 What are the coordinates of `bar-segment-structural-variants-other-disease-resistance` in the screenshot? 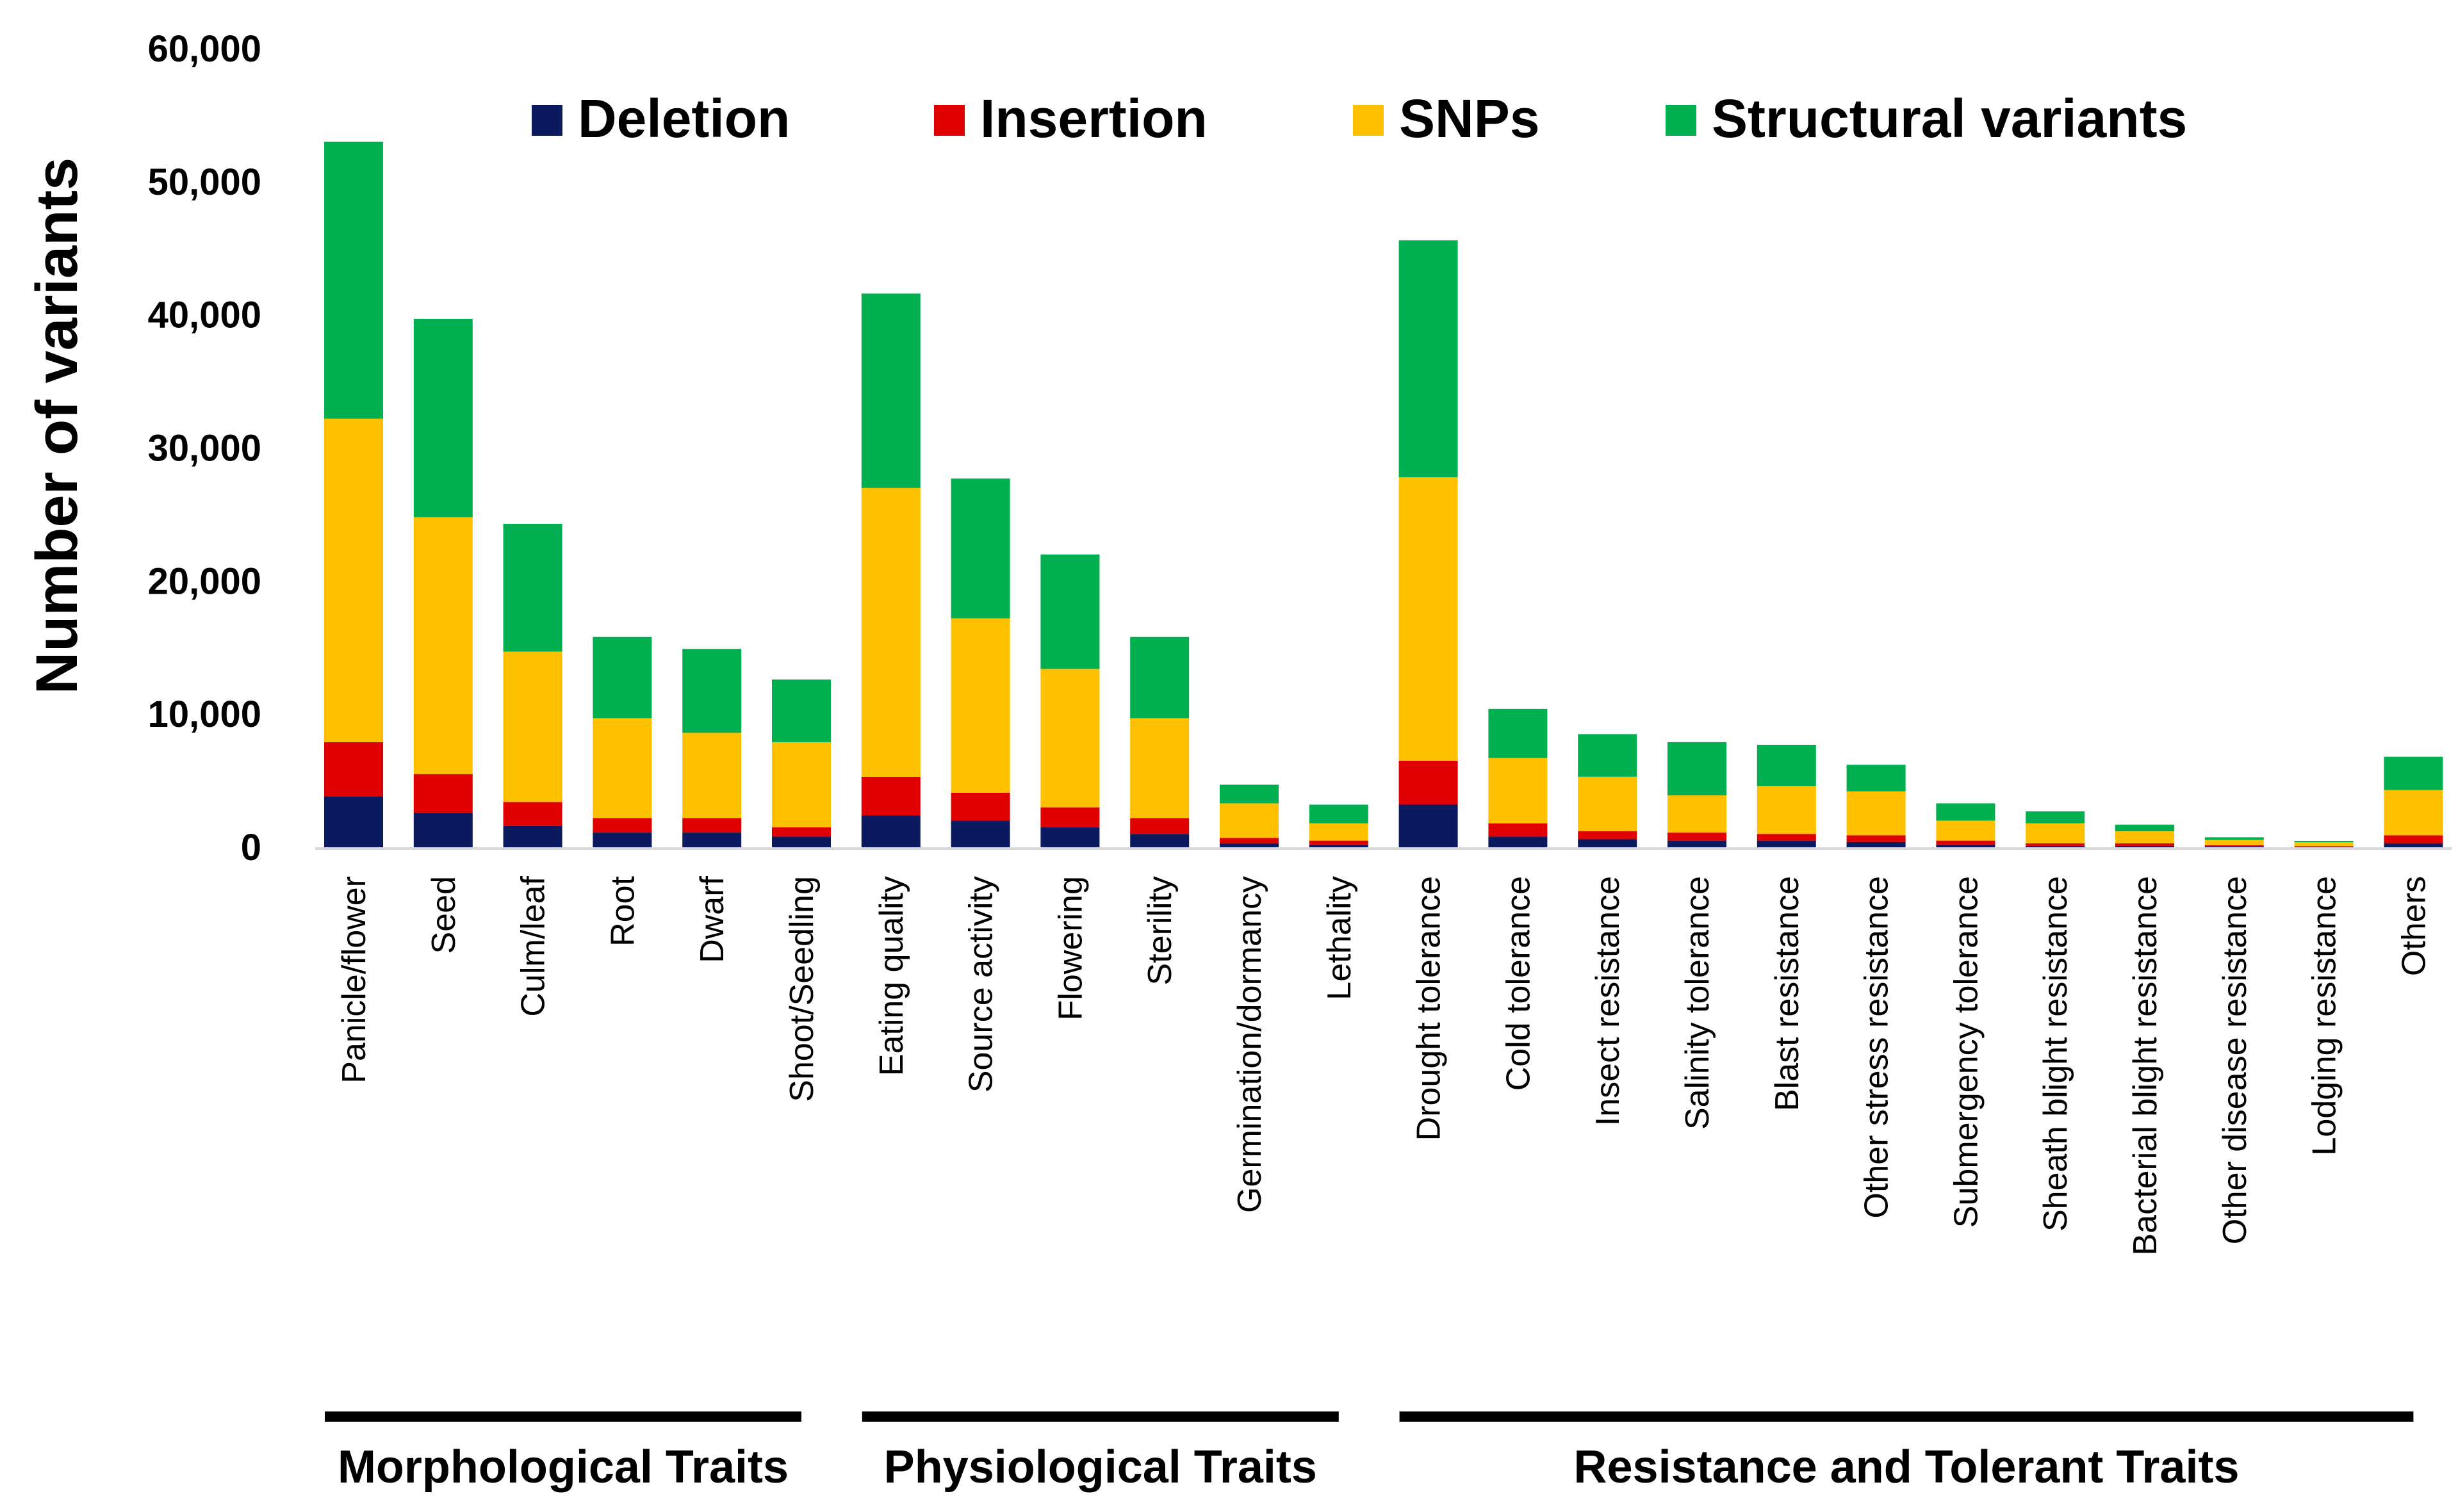 It's located at (2234, 839).